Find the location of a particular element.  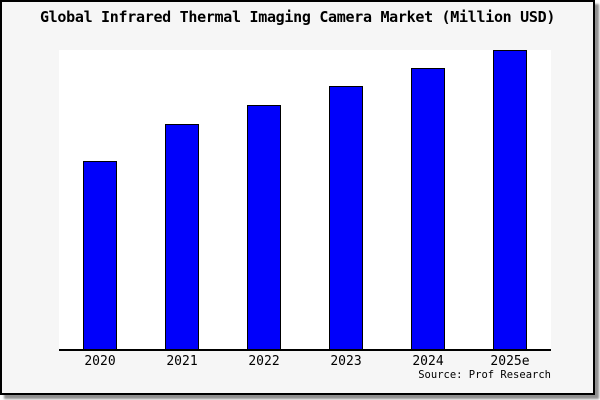

x-axis-label-2020: 2020 is located at coordinates (100, 361).